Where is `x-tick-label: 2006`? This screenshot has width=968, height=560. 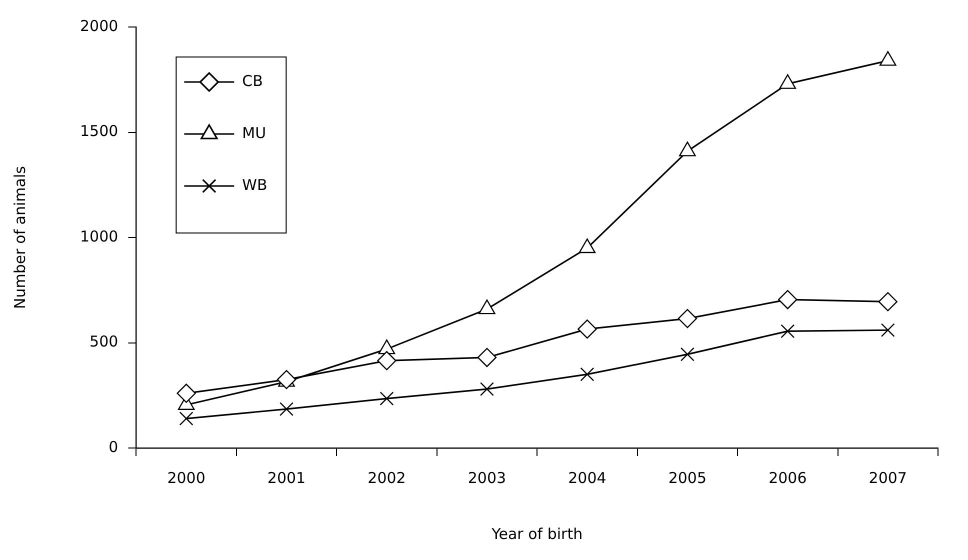 x-tick-label: 2006 is located at coordinates (787, 477).